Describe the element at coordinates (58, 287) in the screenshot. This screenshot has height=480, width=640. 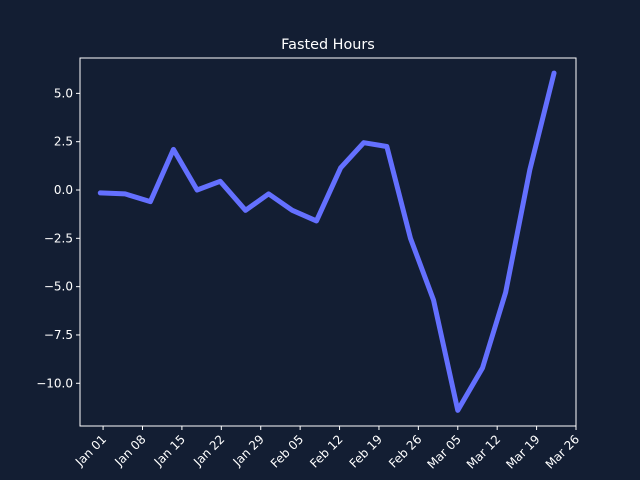
I see `y-tick-label: −5.0` at that location.